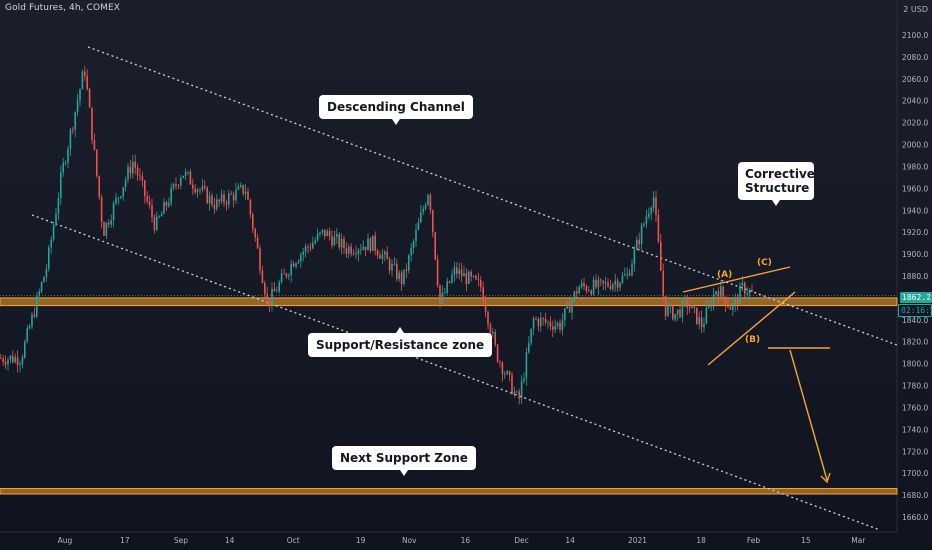 This screenshot has height=550, width=932. What do you see at coordinates (400, 342) in the screenshot?
I see `support-resistance-callout: Support/Resistance zone` at bounding box center [400, 342].